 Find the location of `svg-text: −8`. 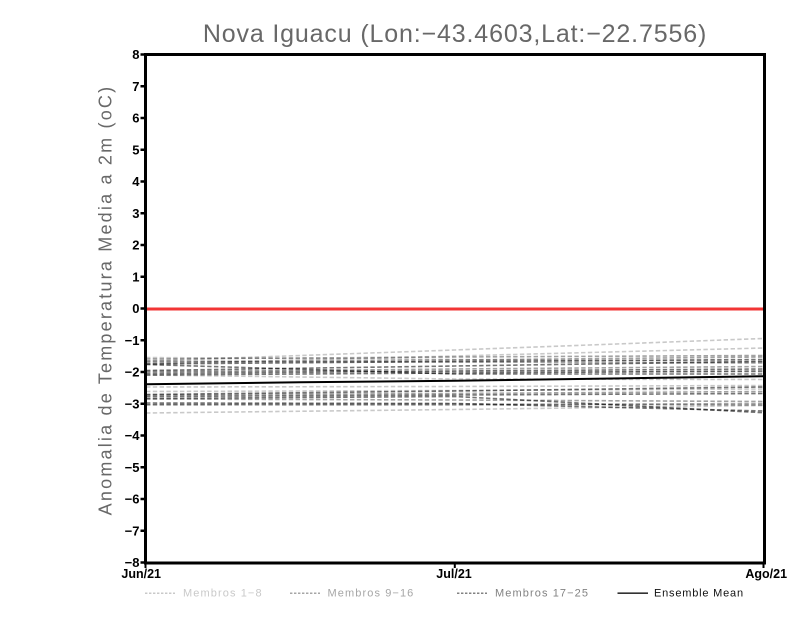

svg-text: −8 is located at coordinates (132, 562).